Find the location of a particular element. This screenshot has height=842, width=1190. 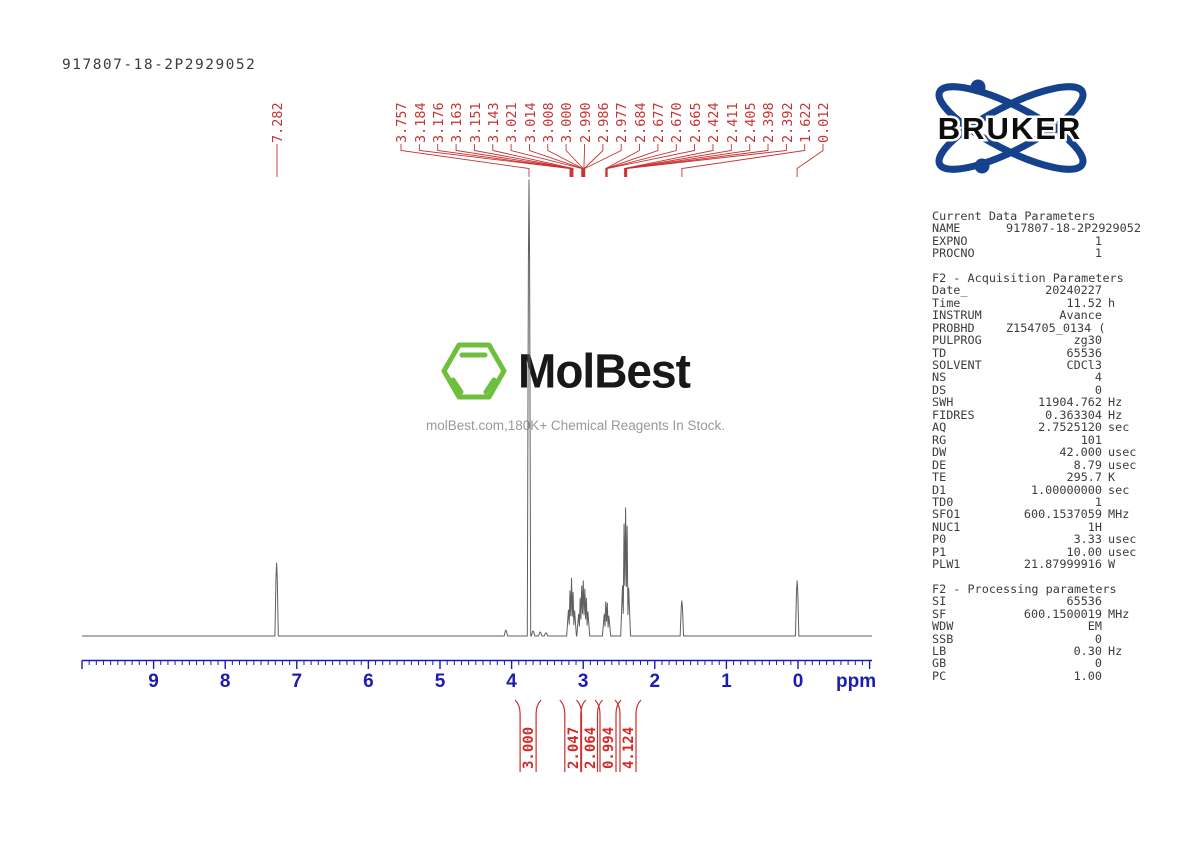

peak-label: 2.670 is located at coordinates (677, 122).